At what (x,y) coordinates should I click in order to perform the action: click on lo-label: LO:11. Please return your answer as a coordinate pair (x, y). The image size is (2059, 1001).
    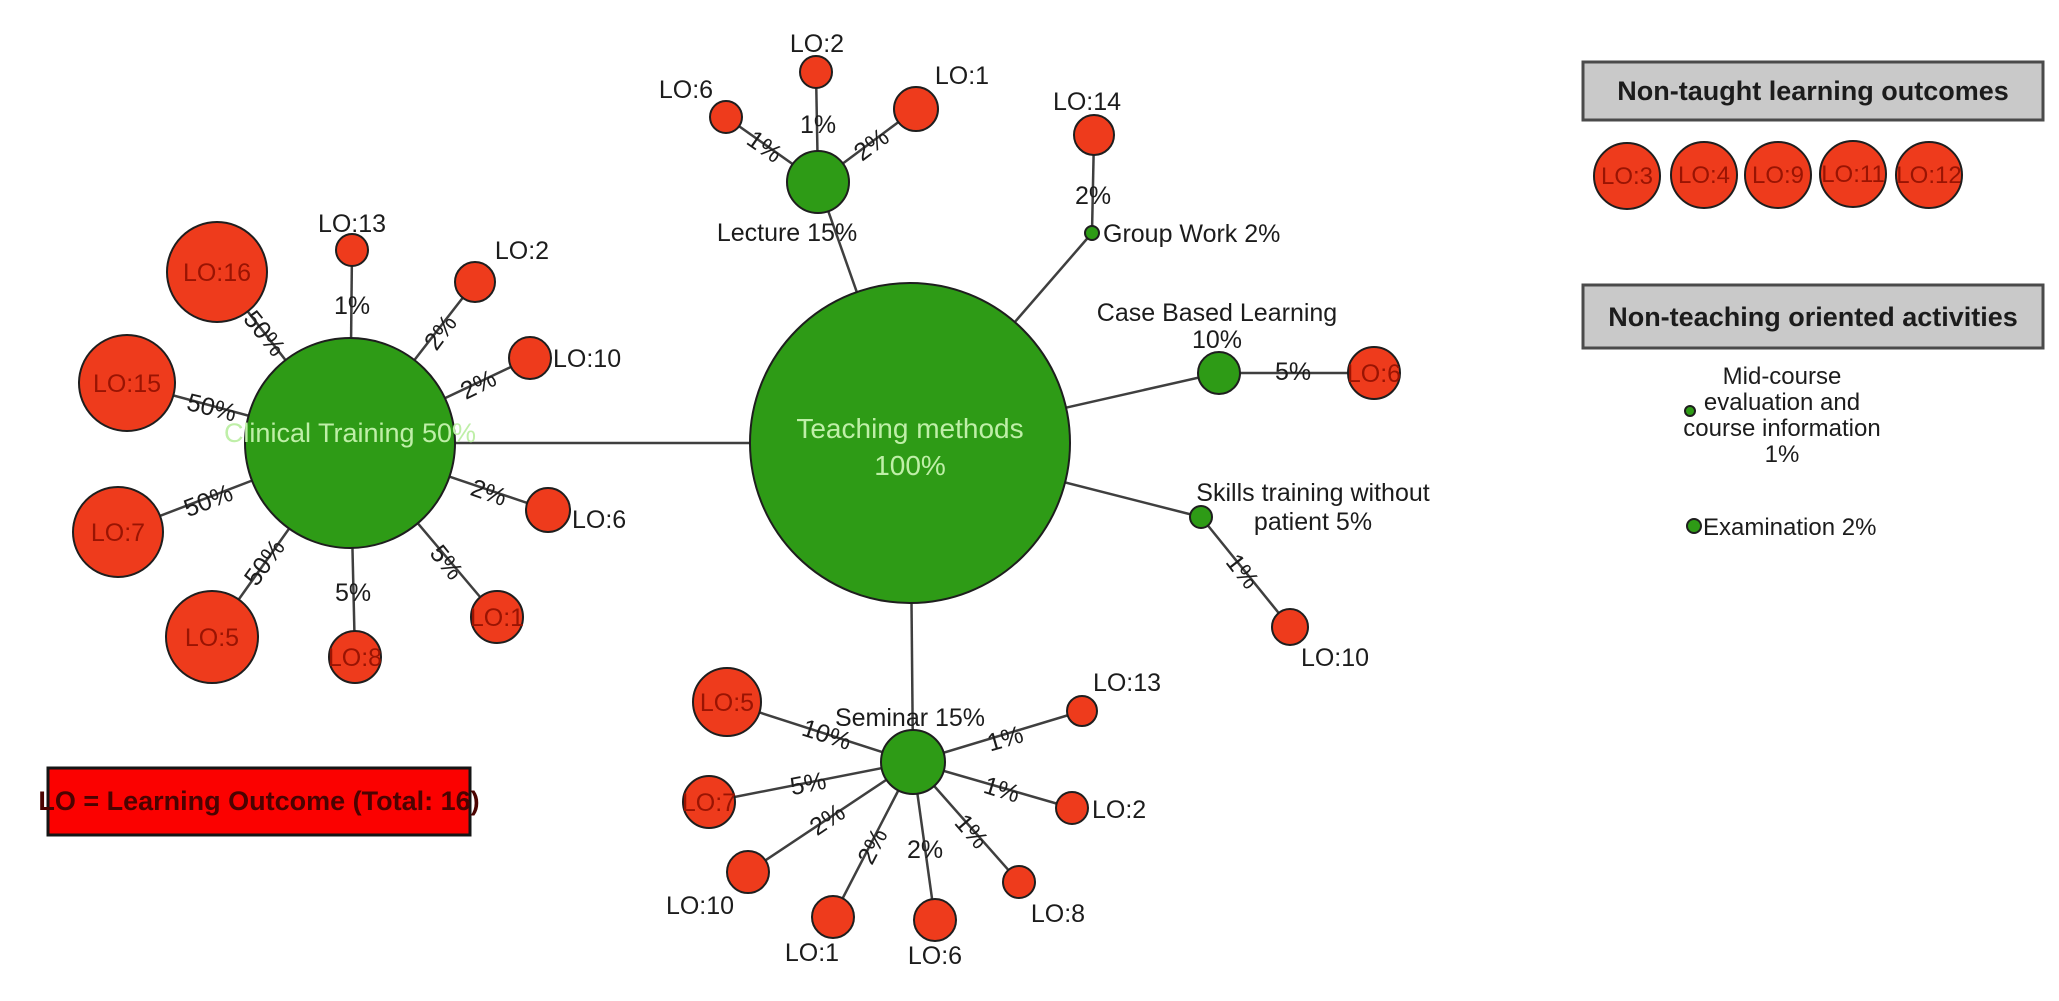
    Looking at the image, I should click on (1853, 174).